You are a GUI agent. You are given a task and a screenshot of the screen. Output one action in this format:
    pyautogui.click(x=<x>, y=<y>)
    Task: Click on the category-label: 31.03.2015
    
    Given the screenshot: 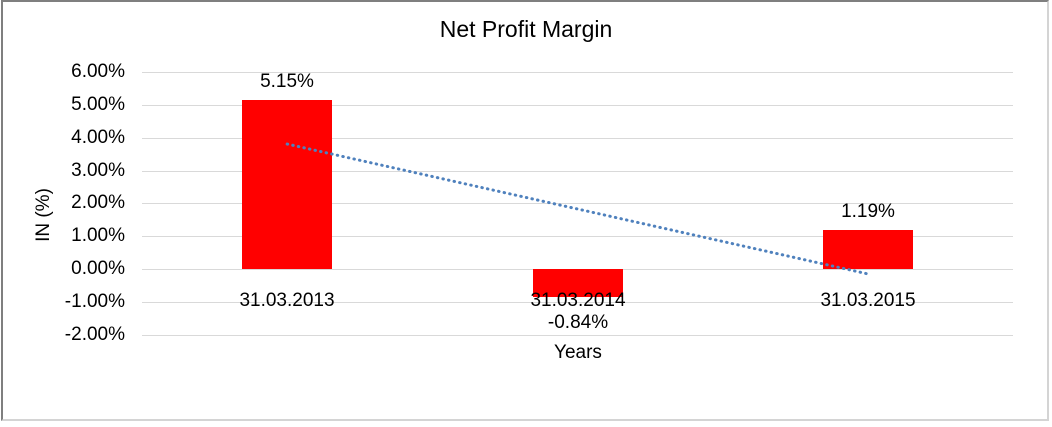 What is the action you would take?
    pyautogui.click(x=868, y=300)
    